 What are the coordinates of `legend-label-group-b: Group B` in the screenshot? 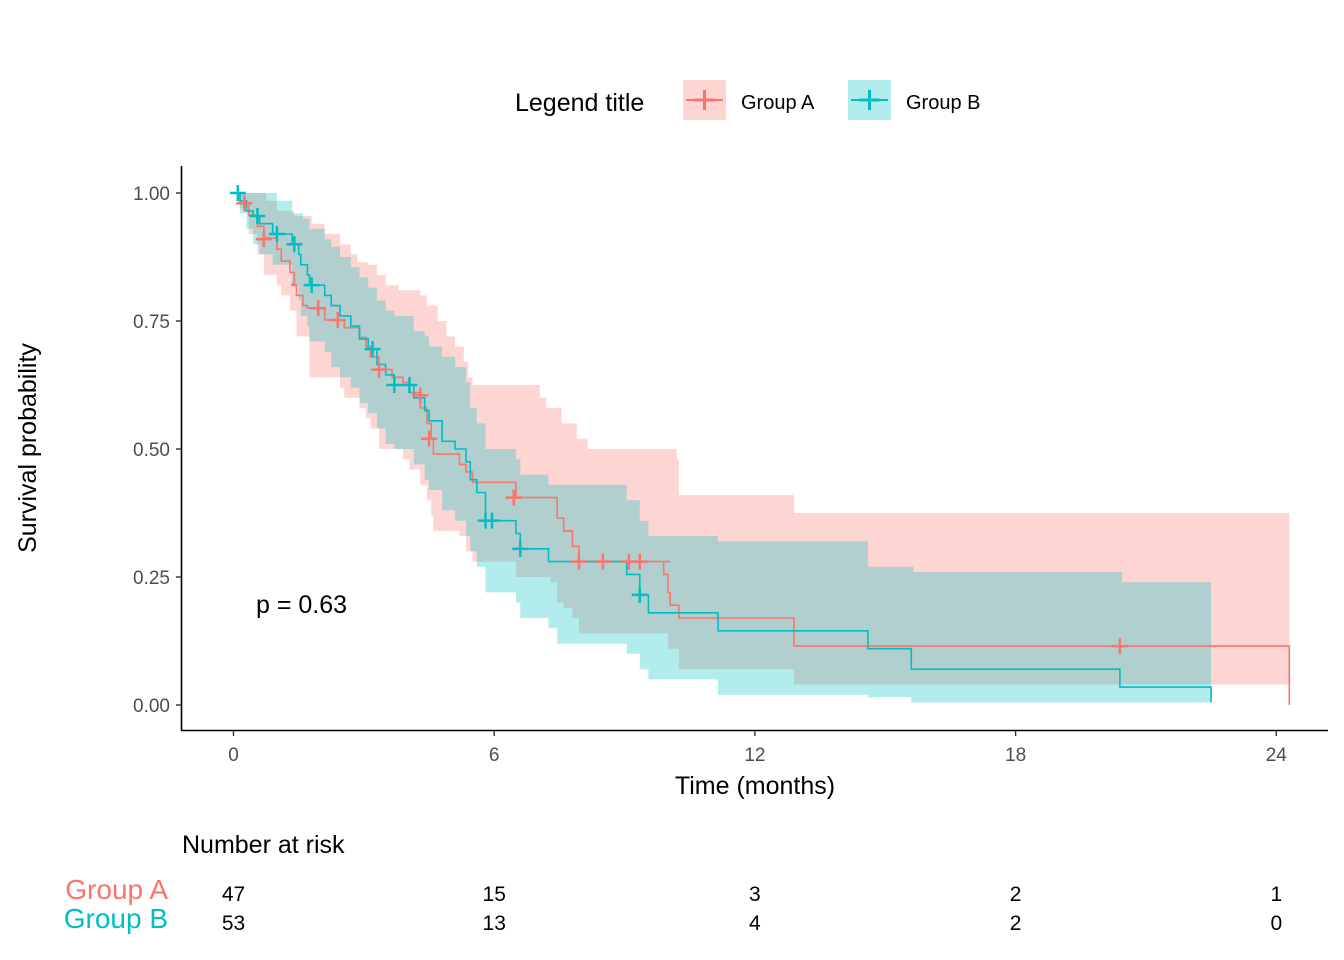 It's located at (943, 103).